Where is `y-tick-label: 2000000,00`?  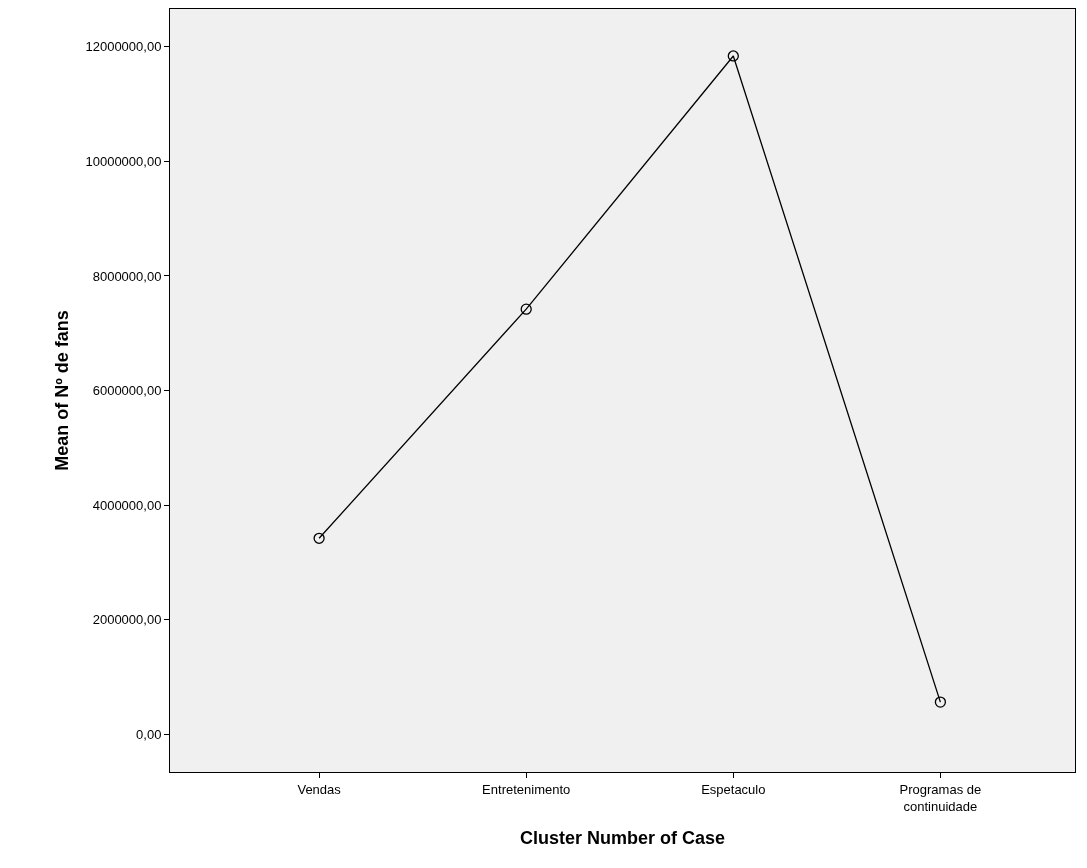
y-tick-label: 2000000,00 is located at coordinates (127, 620).